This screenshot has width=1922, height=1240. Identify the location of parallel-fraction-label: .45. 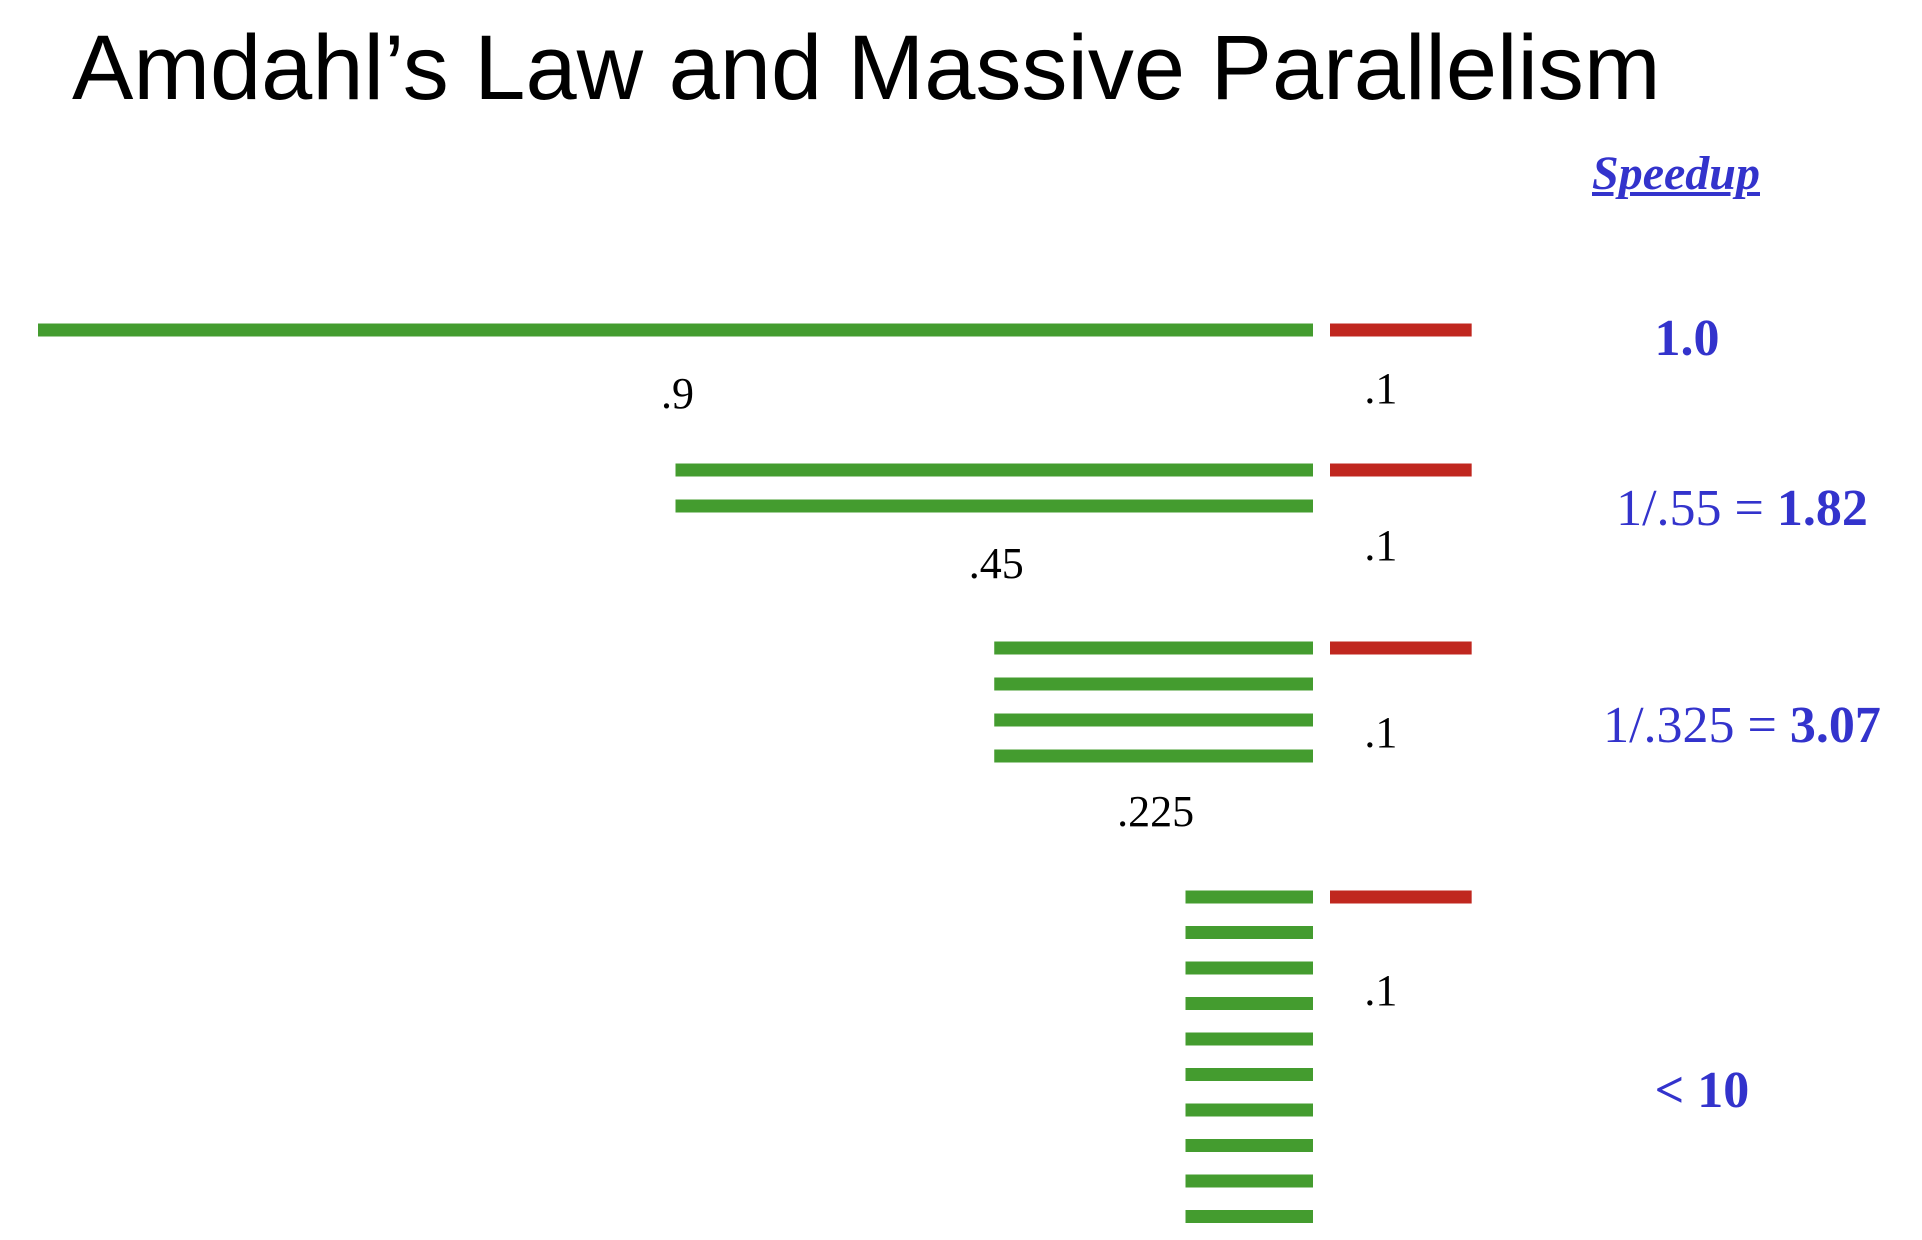
(996, 563).